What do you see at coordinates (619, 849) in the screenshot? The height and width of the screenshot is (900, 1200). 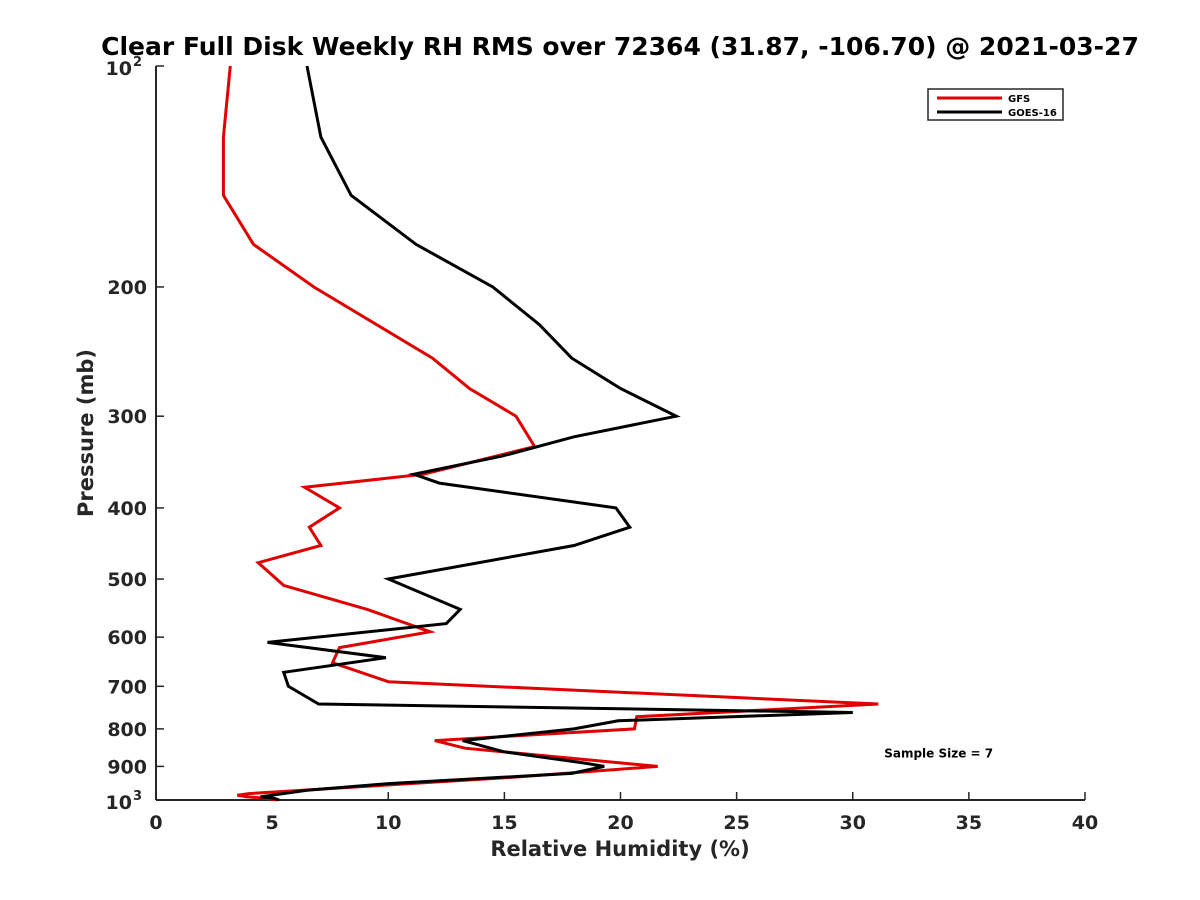 I see `x-axis-label: Relative Humidity (%)` at bounding box center [619, 849].